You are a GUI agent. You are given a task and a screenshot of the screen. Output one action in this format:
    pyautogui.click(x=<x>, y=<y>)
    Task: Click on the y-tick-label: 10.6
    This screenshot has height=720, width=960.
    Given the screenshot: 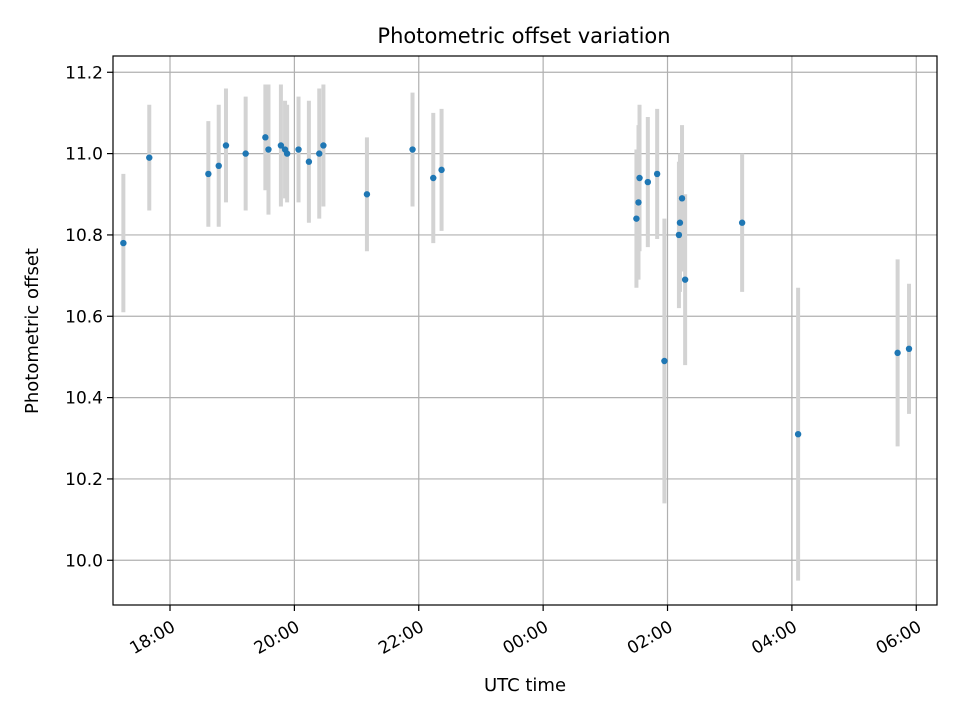 What is the action you would take?
    pyautogui.click(x=84, y=317)
    